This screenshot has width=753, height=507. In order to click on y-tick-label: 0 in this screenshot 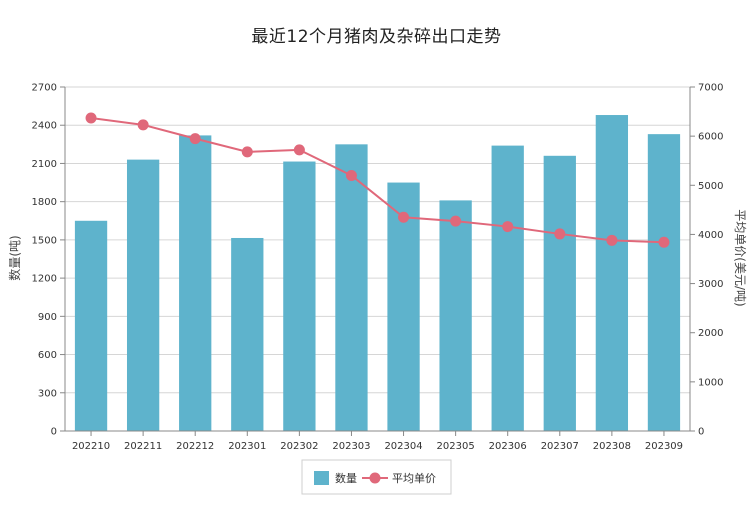, I will do `click(54, 432)`.